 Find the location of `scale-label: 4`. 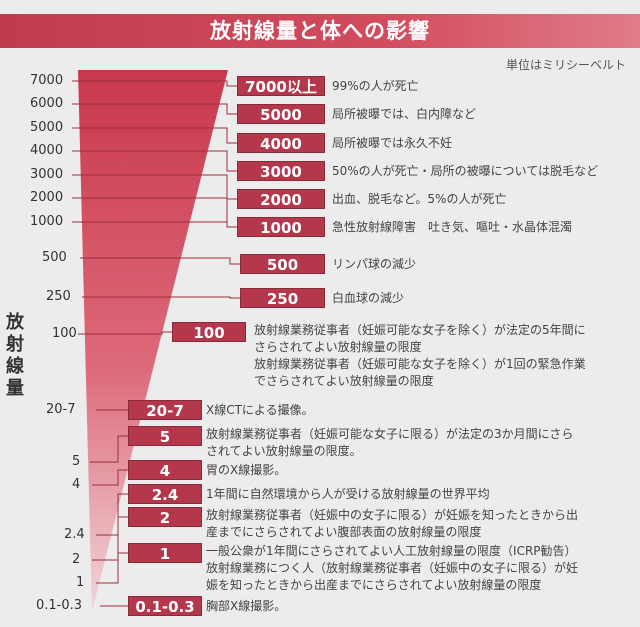

scale-label: 4 is located at coordinates (76, 484).